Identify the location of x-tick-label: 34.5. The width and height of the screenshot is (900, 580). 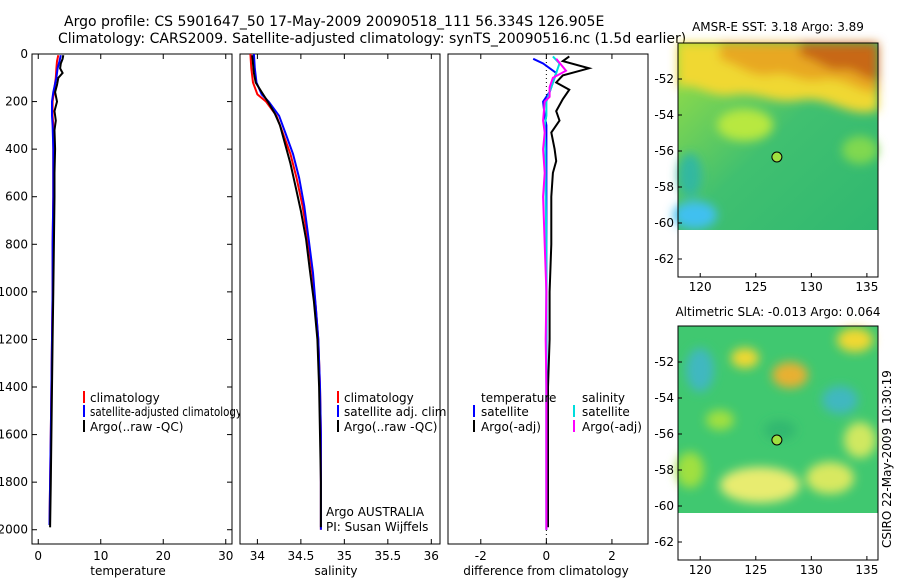
(301, 556).